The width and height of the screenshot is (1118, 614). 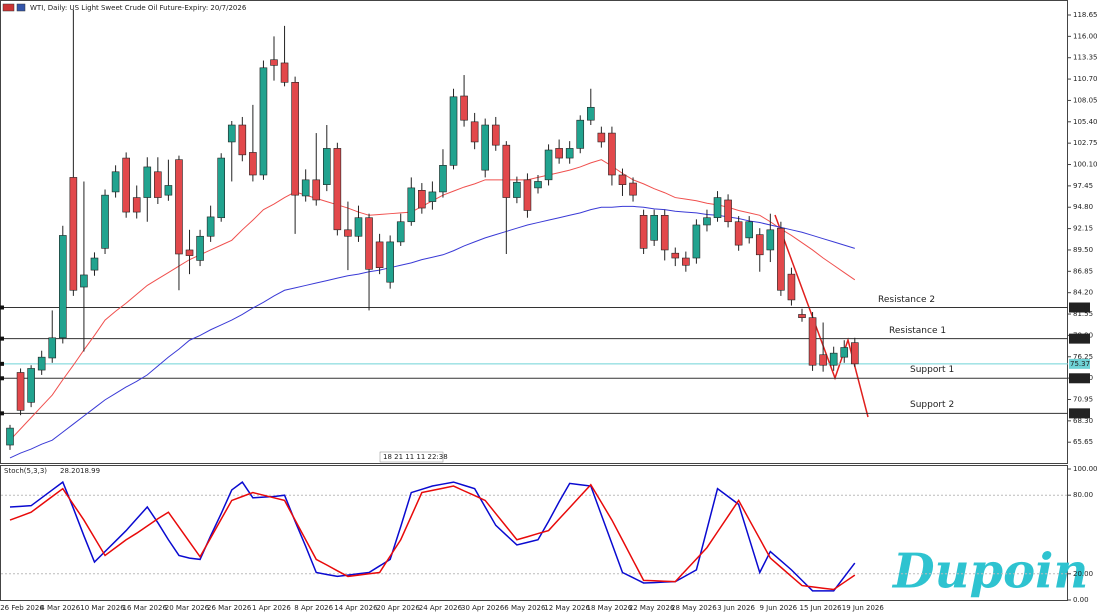 What do you see at coordinates (917, 331) in the screenshot?
I see `level-name: Resistance 1` at bounding box center [917, 331].